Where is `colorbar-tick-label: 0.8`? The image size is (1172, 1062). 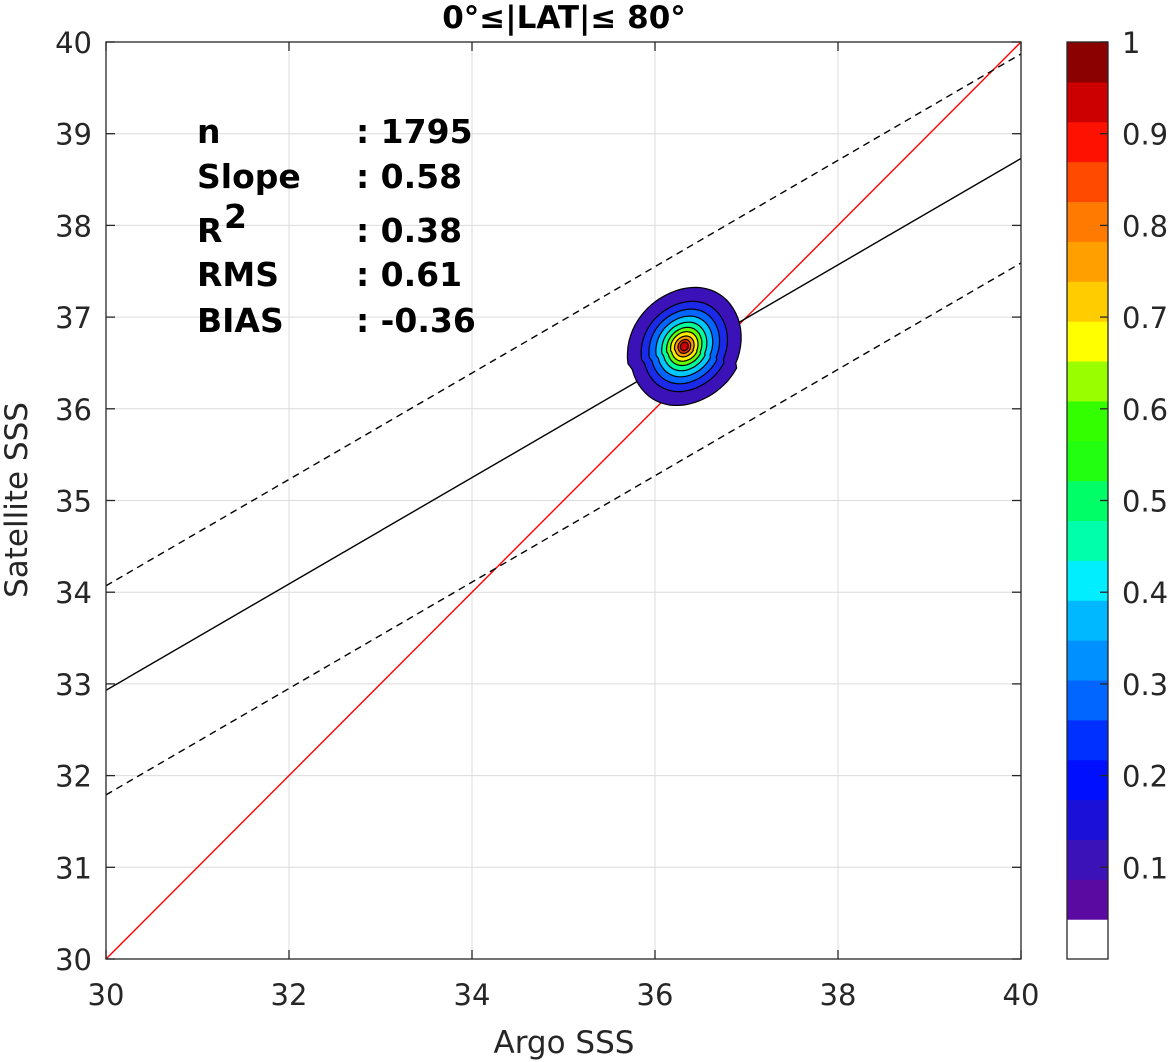
colorbar-tick-label: 0.8 is located at coordinates (1145, 226).